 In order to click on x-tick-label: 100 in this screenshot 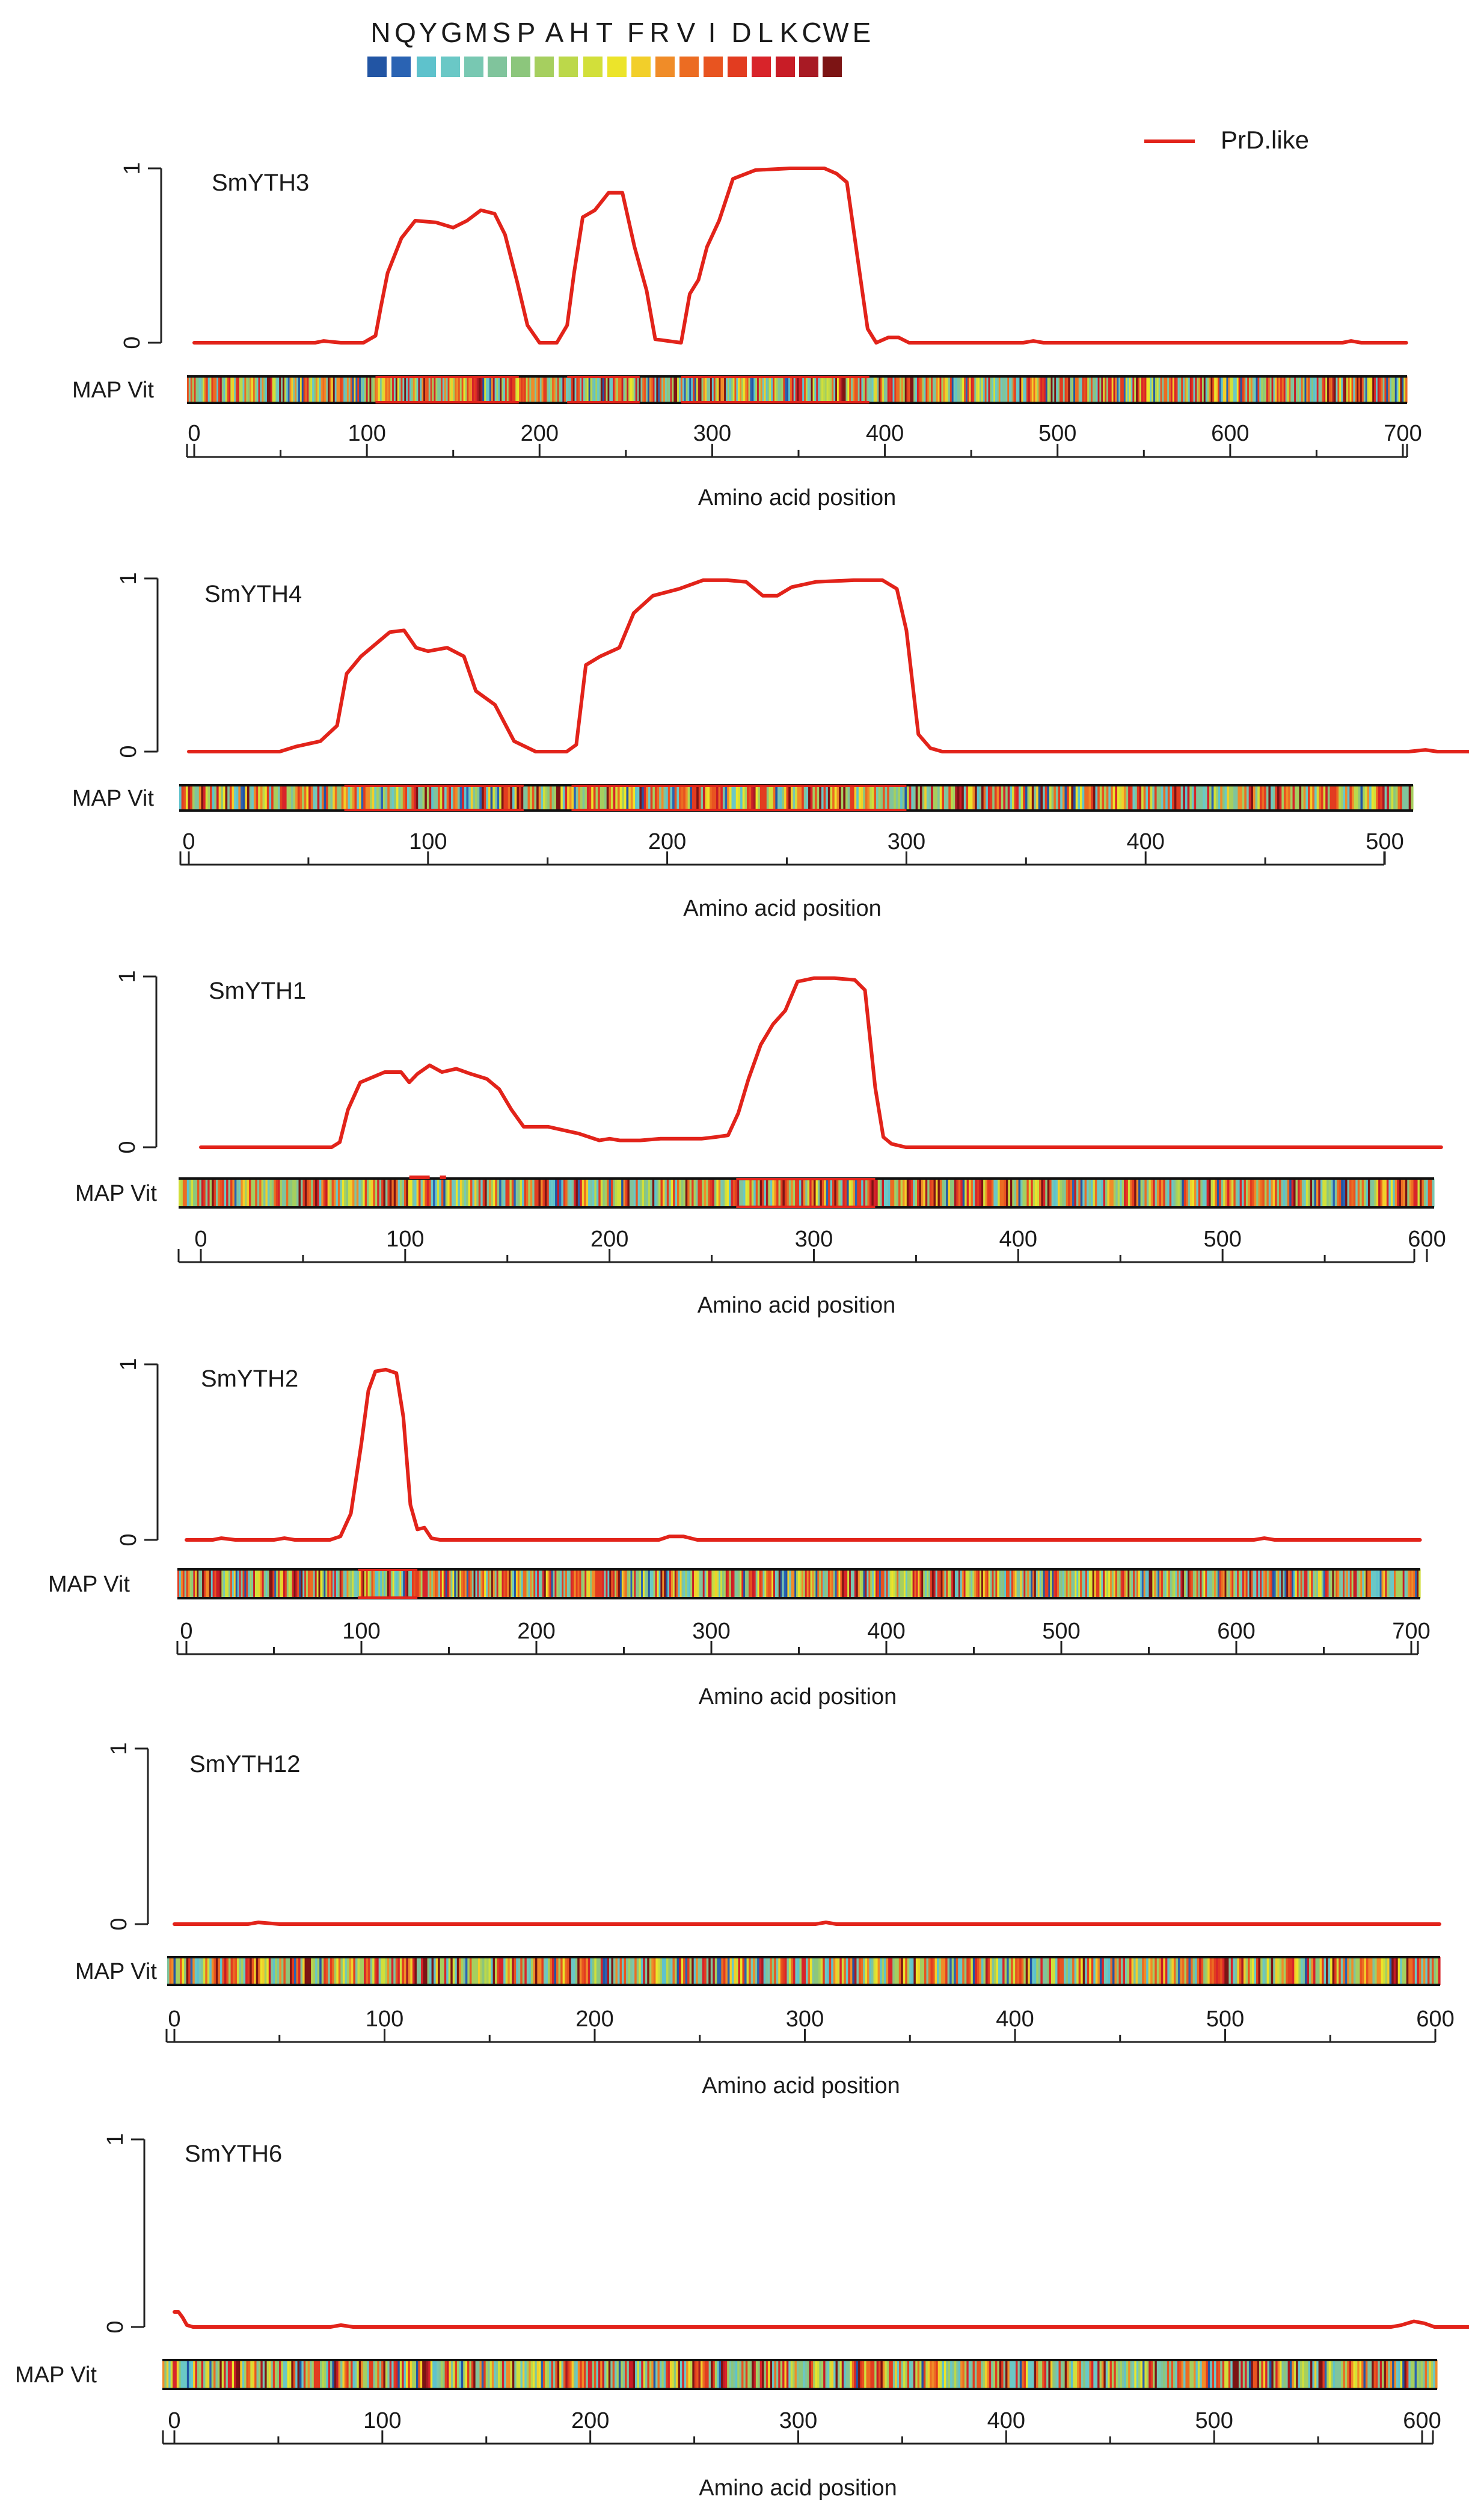, I will do `click(428, 842)`.